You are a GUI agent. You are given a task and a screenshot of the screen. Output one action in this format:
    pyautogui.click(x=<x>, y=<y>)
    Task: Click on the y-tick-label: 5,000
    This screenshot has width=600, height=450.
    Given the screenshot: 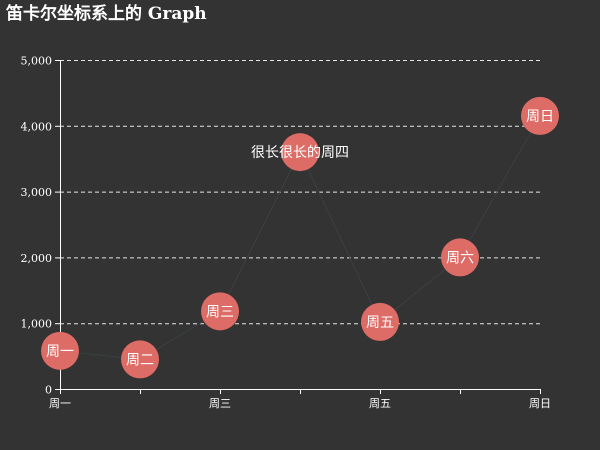 What is the action you would take?
    pyautogui.click(x=37, y=61)
    